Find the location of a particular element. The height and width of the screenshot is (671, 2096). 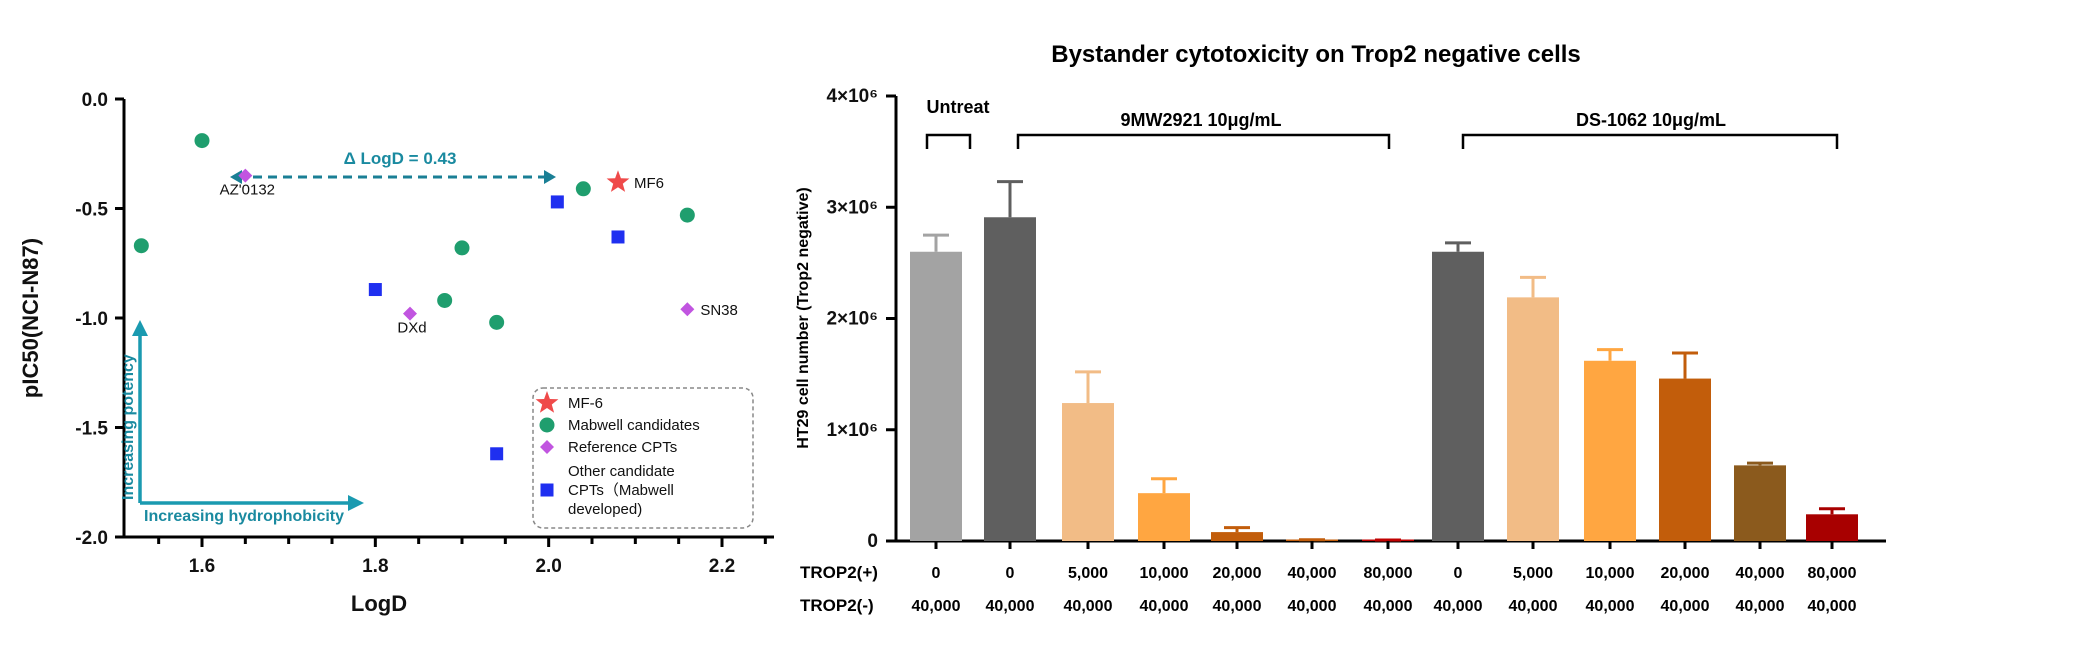

point-label: DXd is located at coordinates (411, 328).